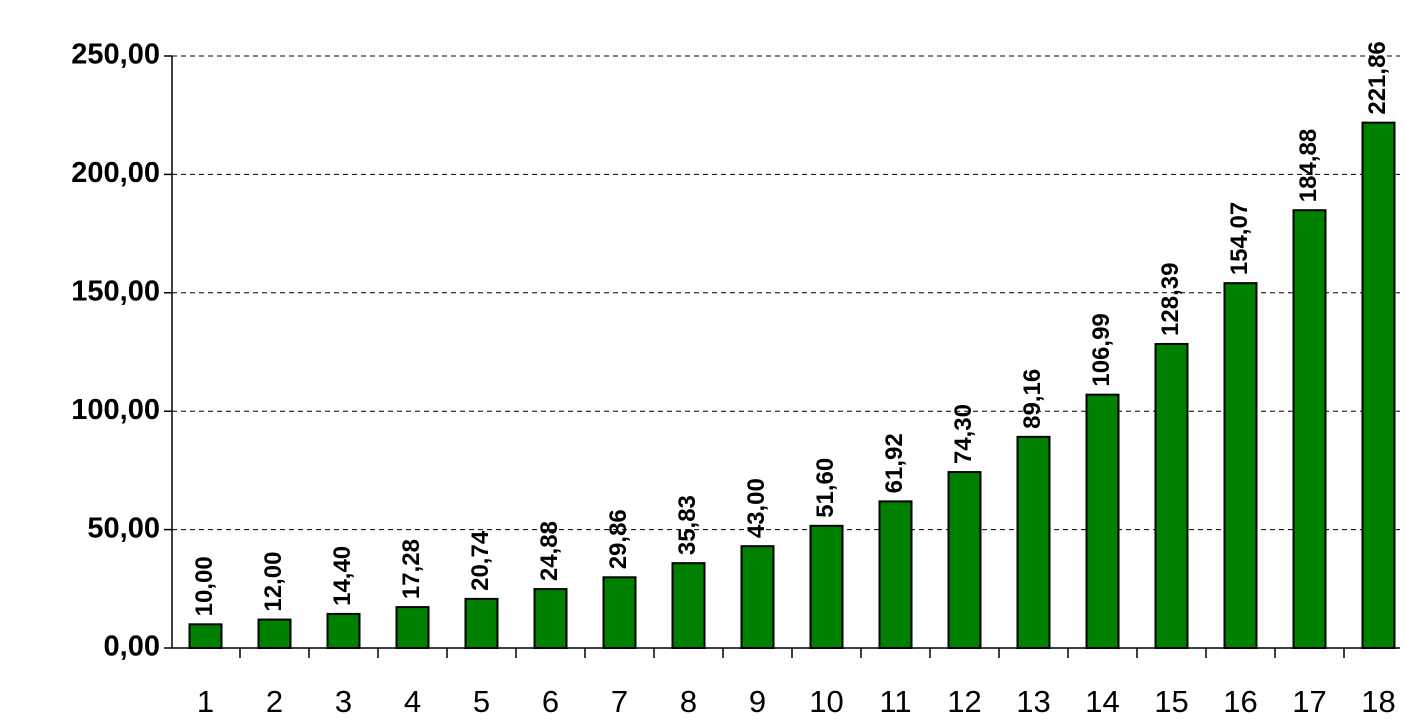 The height and width of the screenshot is (724, 1406). What do you see at coordinates (963, 434) in the screenshot?
I see `value-label: 74,30` at bounding box center [963, 434].